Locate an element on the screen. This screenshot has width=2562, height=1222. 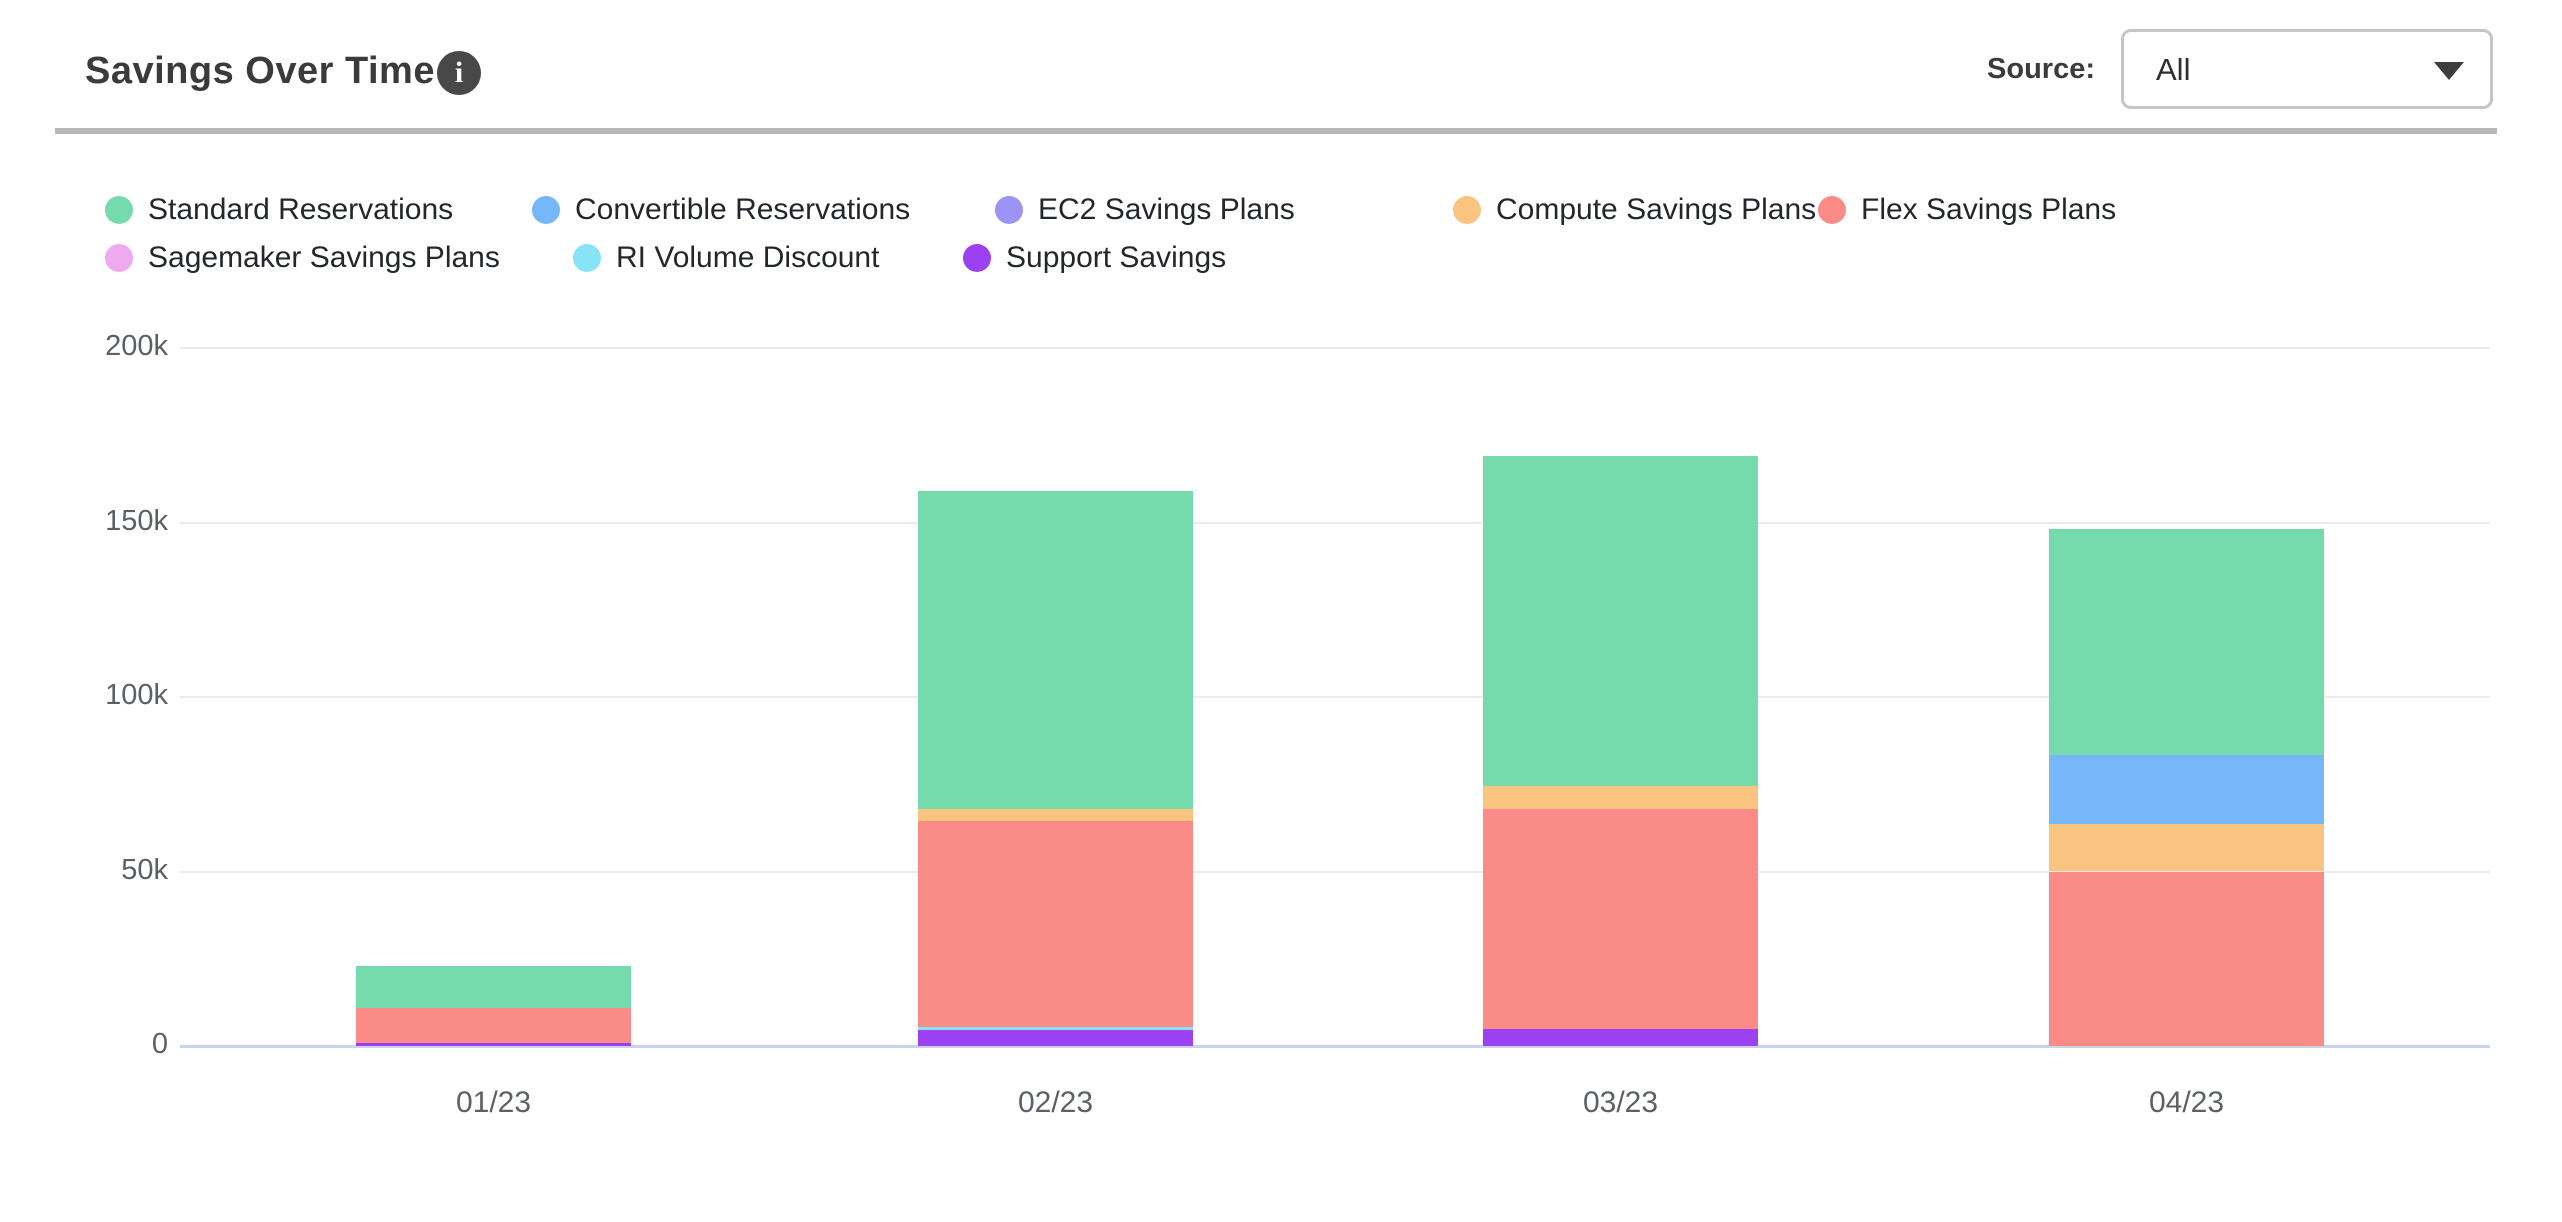
legend-label: Convertible Reservations is located at coordinates (743, 209).